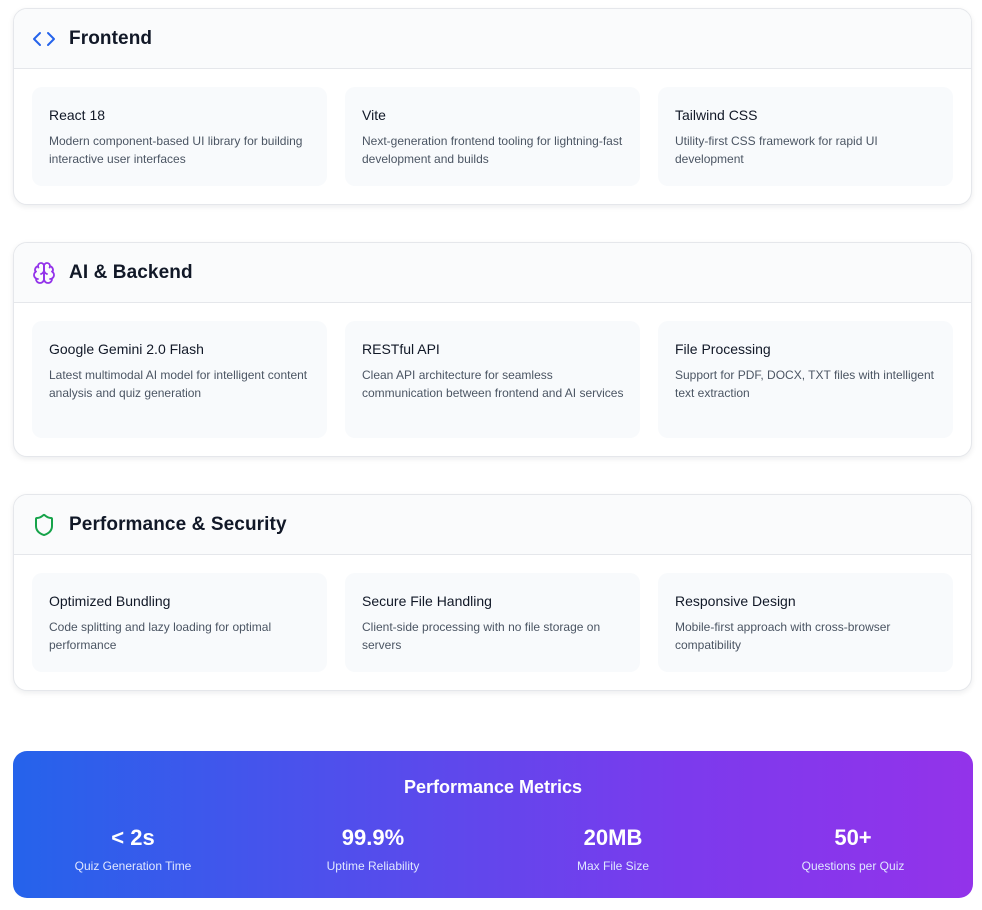 The image size is (982, 910). I want to click on card-title: File Processing, so click(723, 349).